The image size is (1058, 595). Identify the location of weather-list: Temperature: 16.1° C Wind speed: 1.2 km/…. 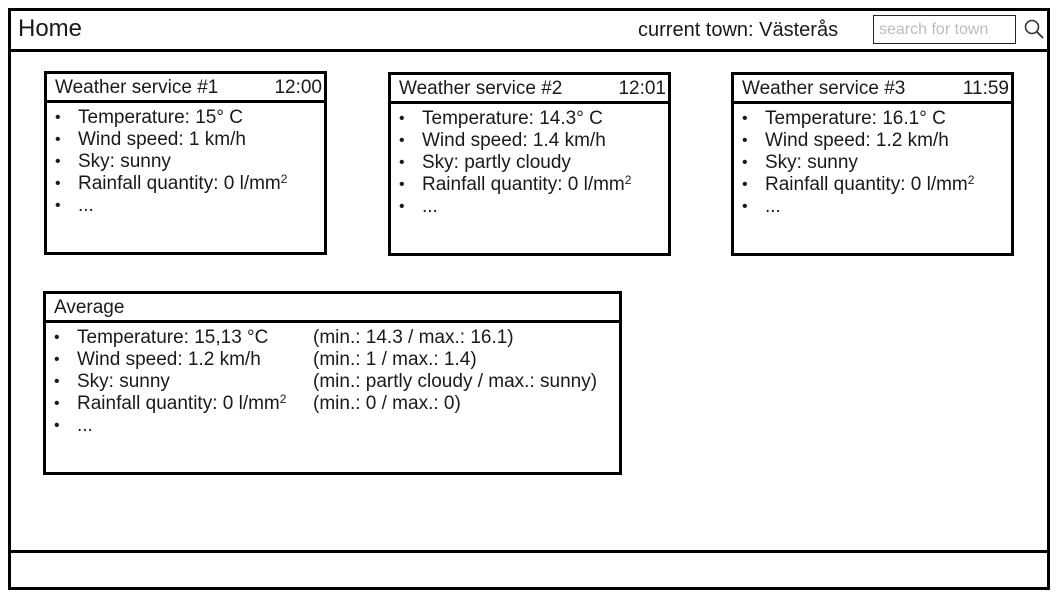
(872, 161).